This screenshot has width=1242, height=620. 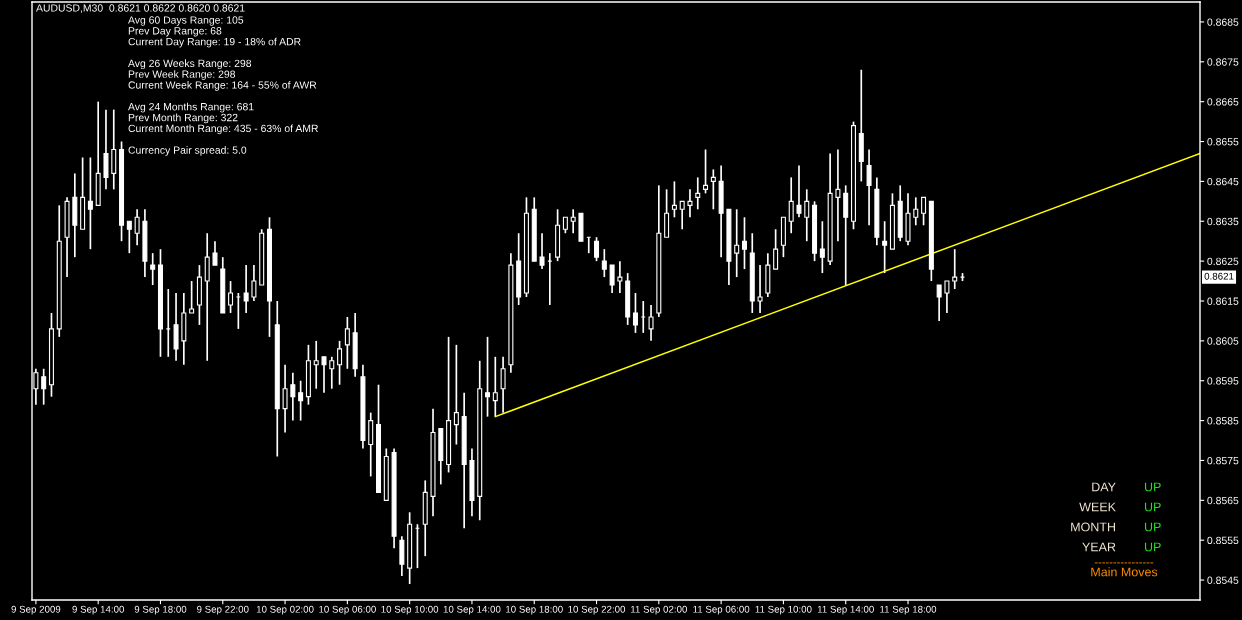 What do you see at coordinates (1223, 22) in the screenshot?
I see `y-tick-label: 0.8685` at bounding box center [1223, 22].